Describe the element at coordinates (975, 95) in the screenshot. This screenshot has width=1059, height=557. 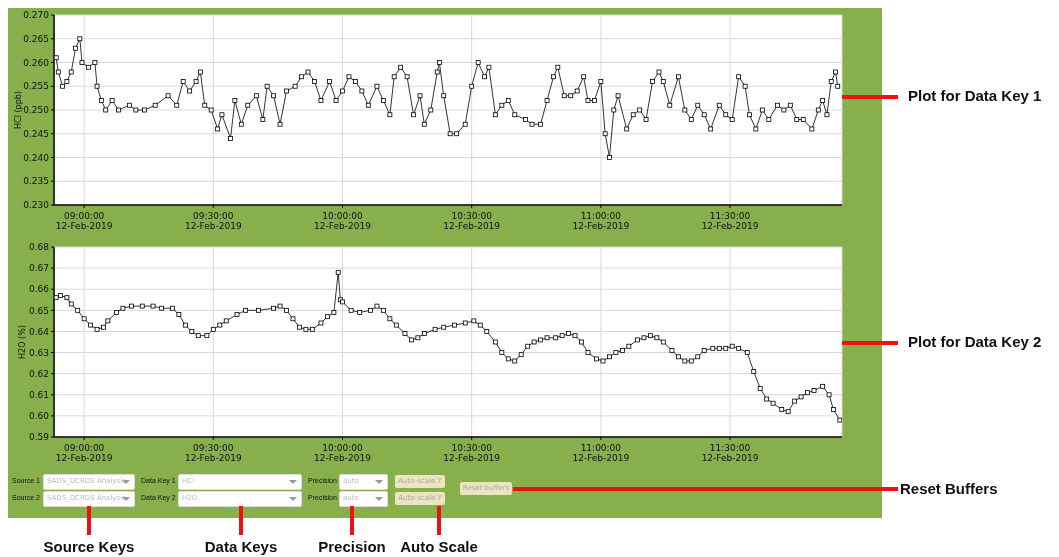
I see `text: Plot for Data Key 1` at that location.